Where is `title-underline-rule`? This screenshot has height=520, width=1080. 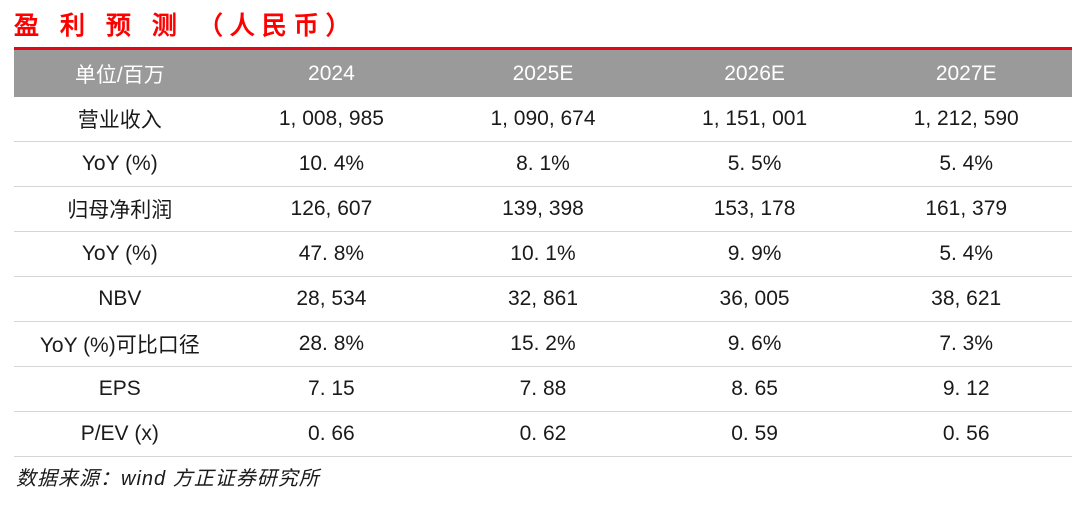
title-underline-rule is located at coordinates (543, 48).